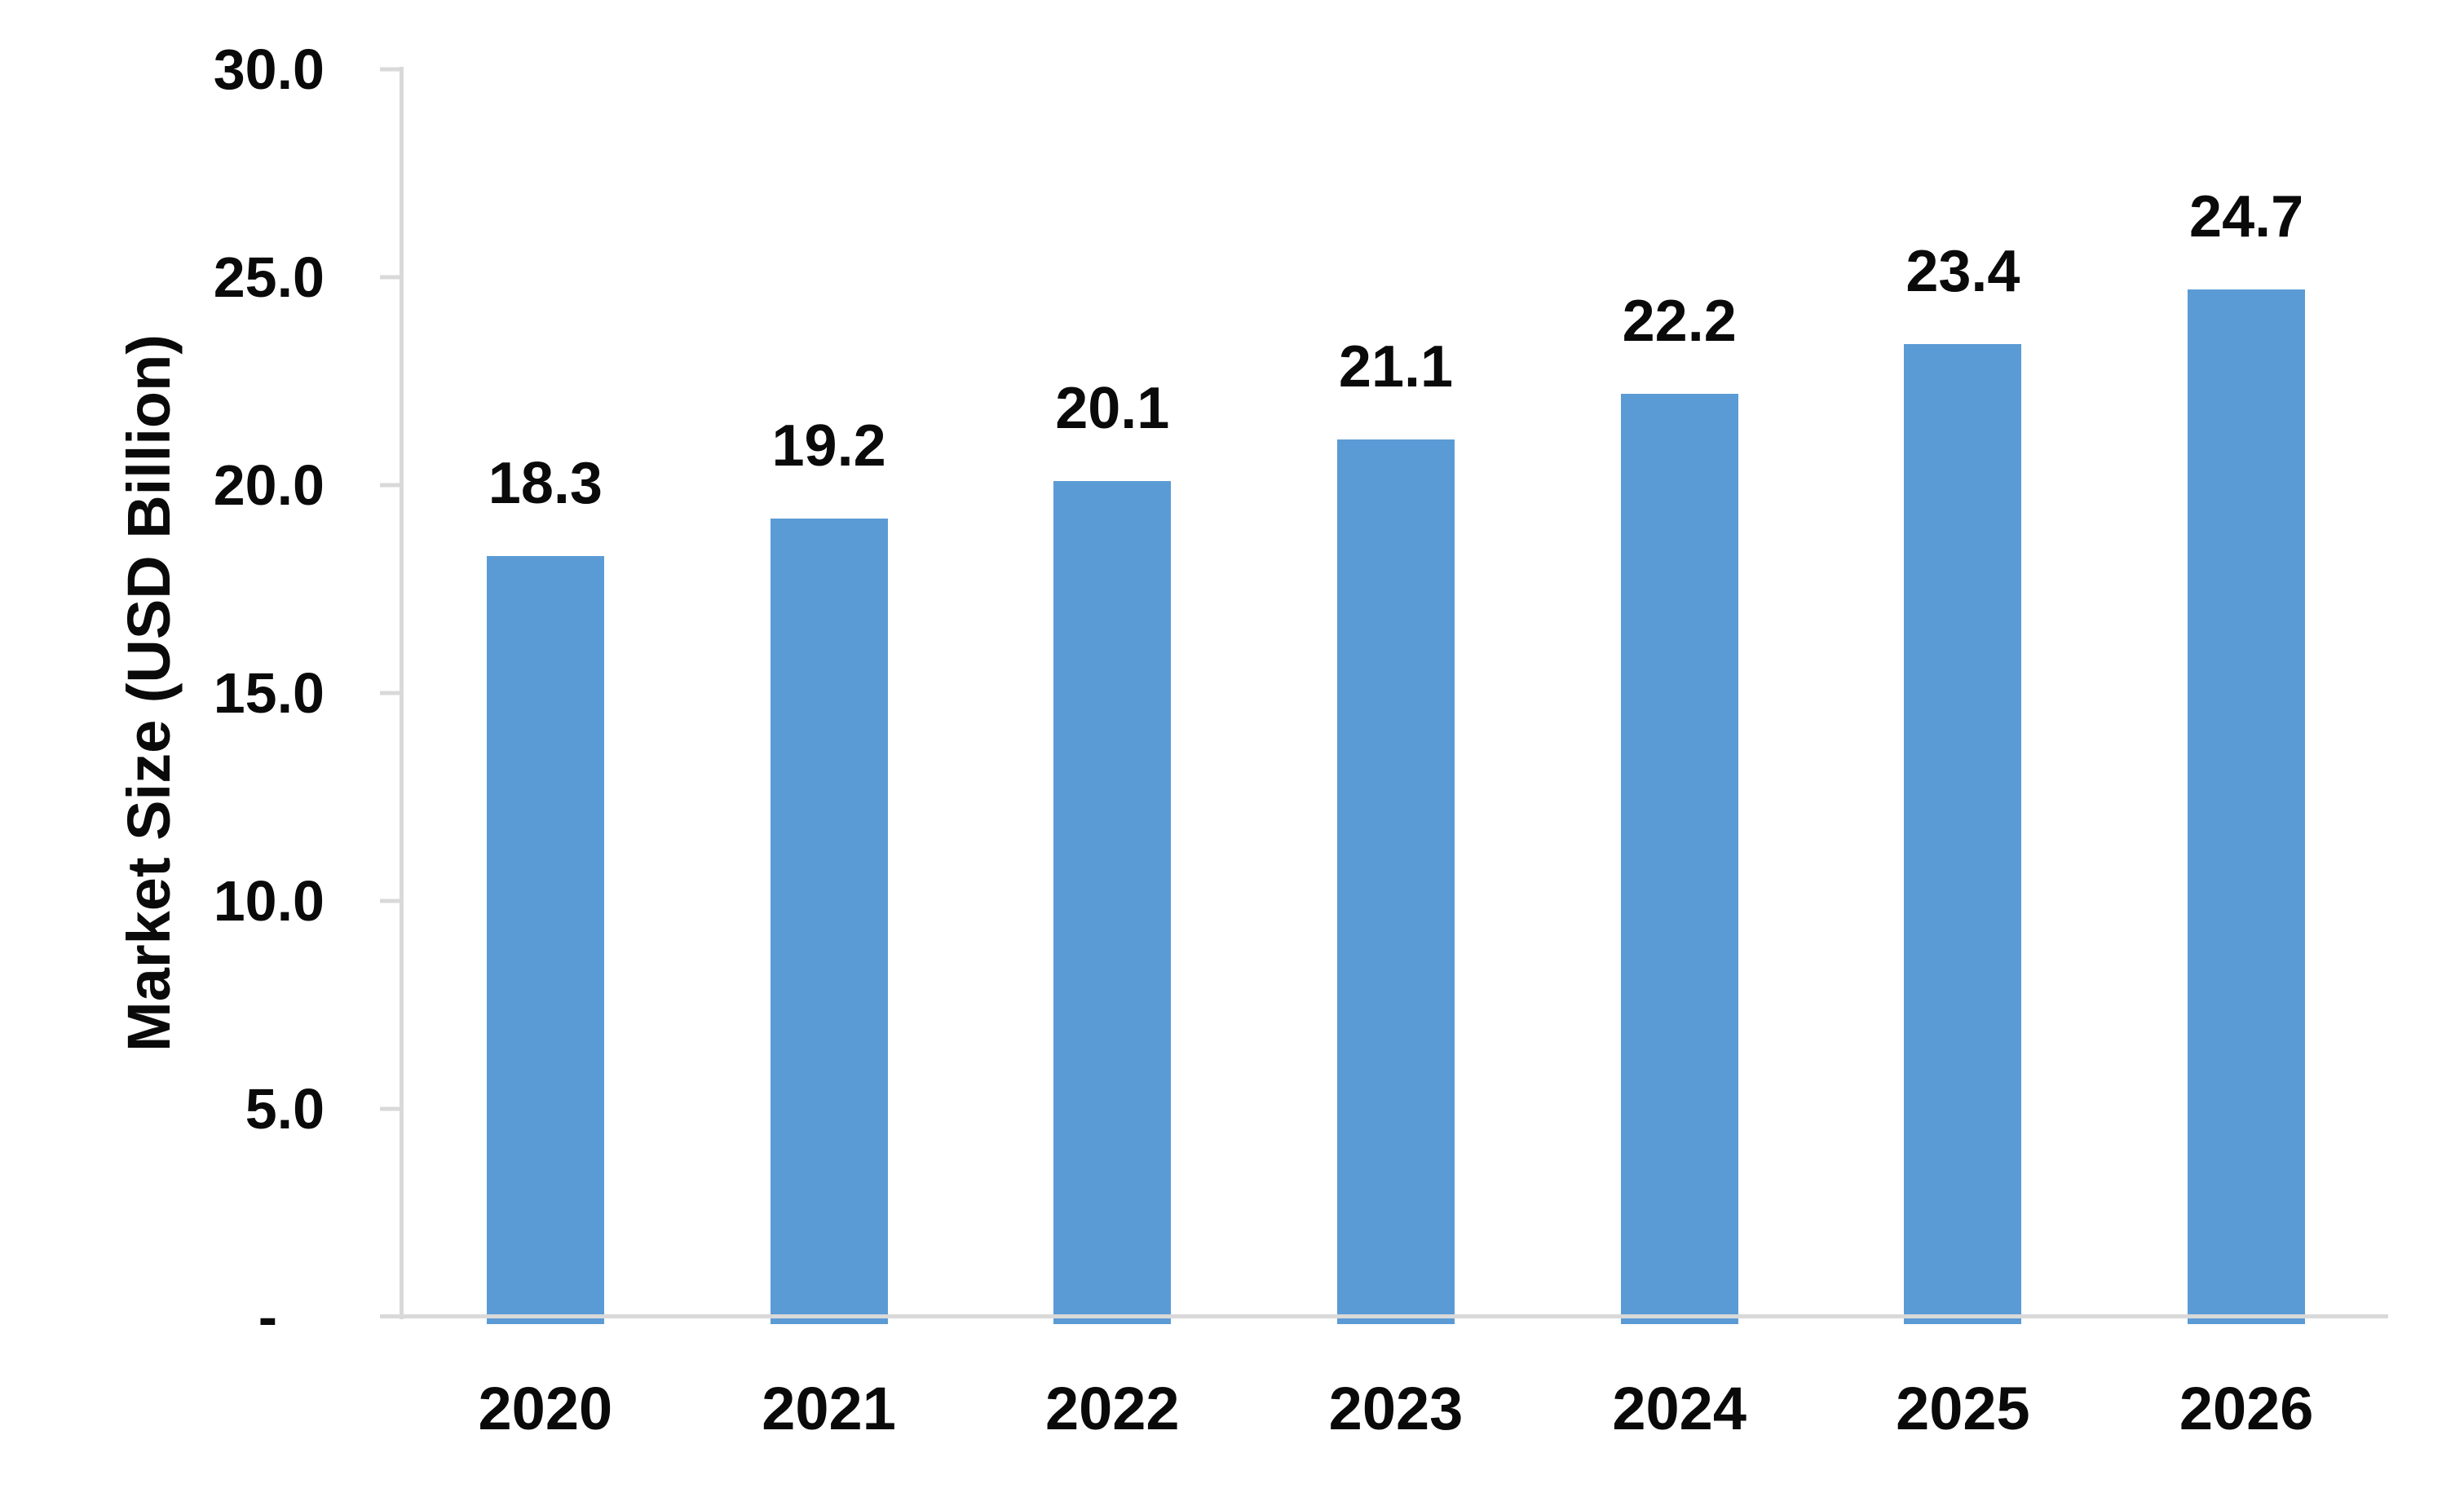 The width and height of the screenshot is (2464, 1488). What do you see at coordinates (828, 446) in the screenshot?
I see `bar-value-label: 19.2` at bounding box center [828, 446].